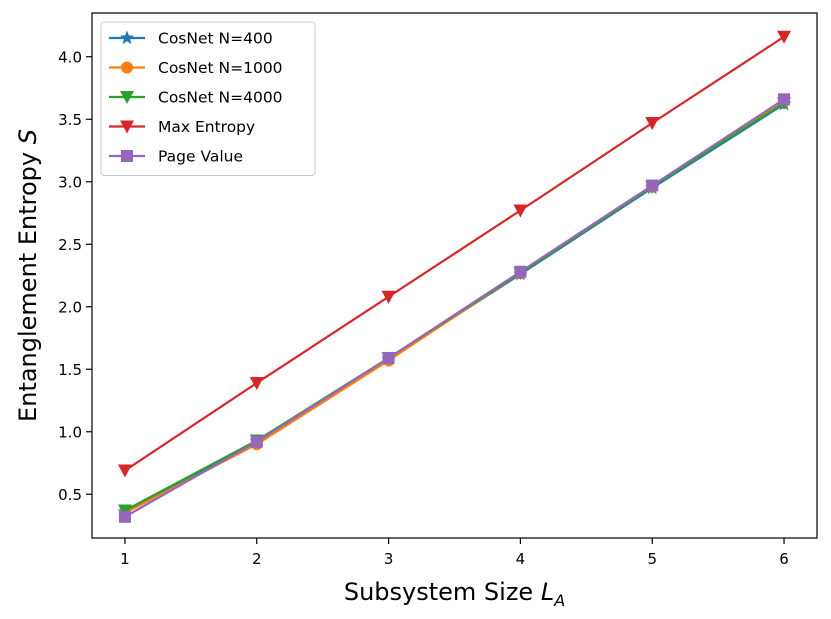 The image size is (831, 619). Describe the element at coordinates (521, 559) in the screenshot. I see `x-tick-label: 4` at that location.